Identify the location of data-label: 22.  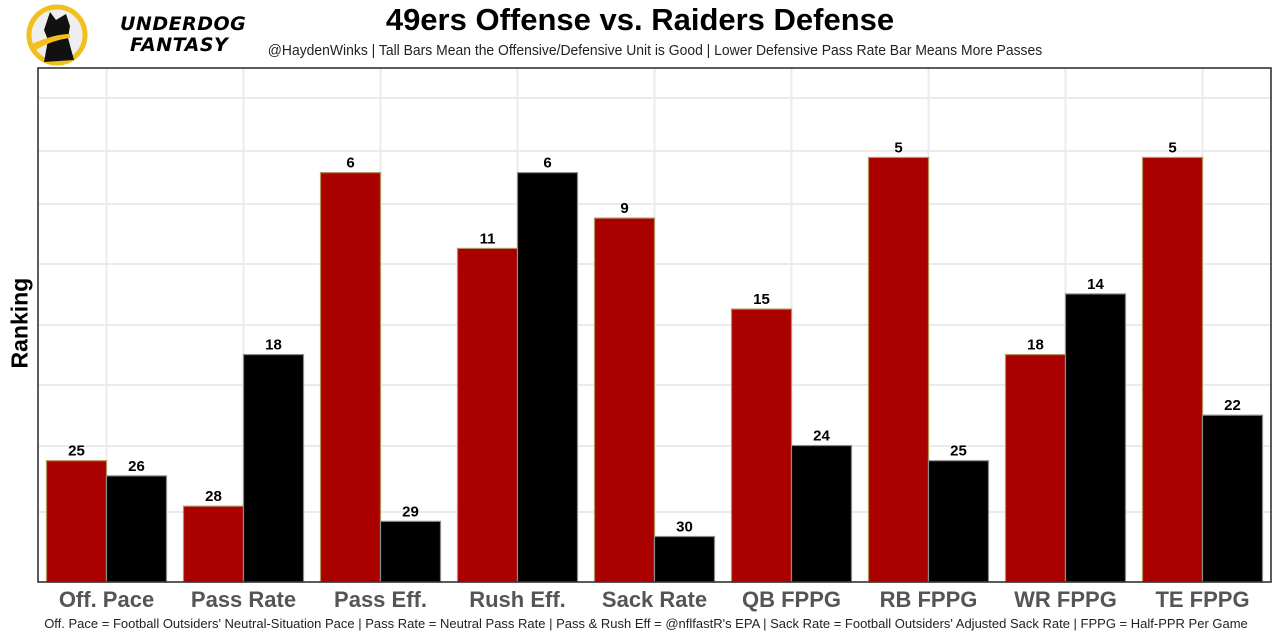
(1232, 405).